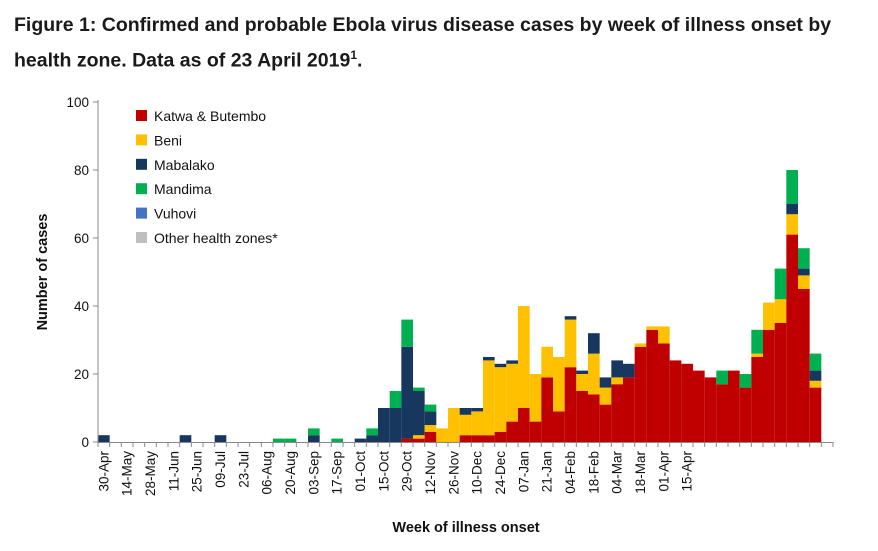 The width and height of the screenshot is (878, 551). Describe the element at coordinates (103, 471) in the screenshot. I see `x-tick-label-30-Apr: 30-Apr` at that location.